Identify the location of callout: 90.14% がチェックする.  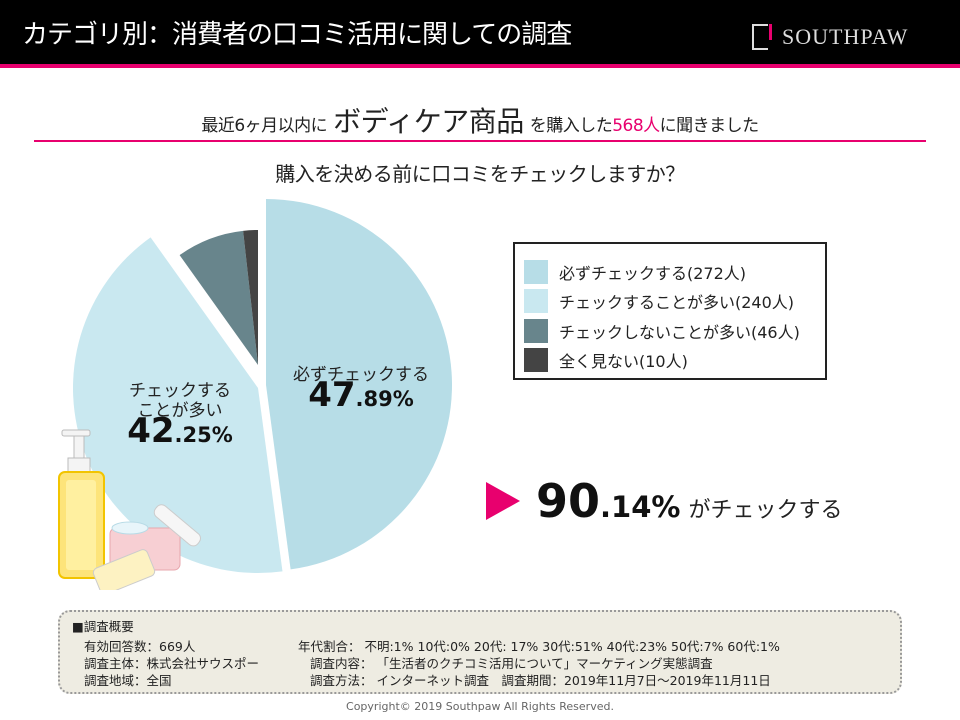
(664, 501).